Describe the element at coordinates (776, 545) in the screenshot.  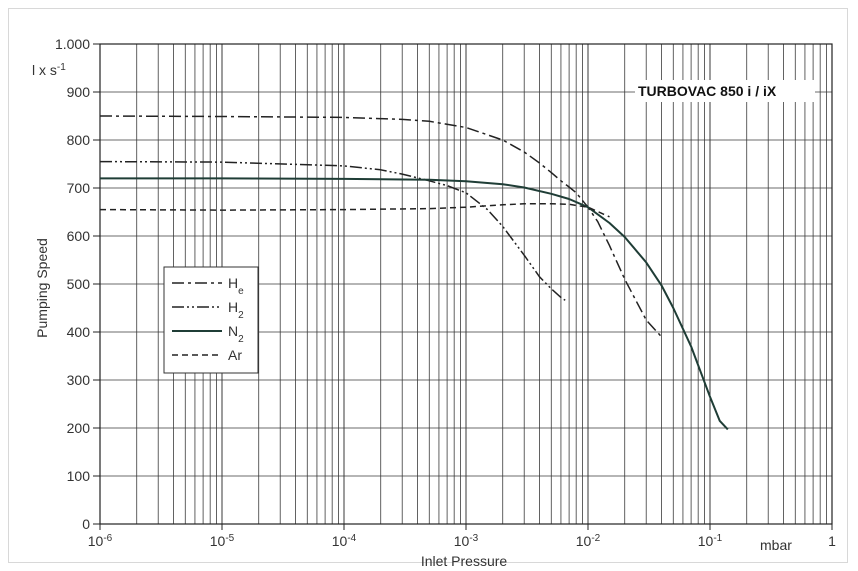
I see `x-unit-label: mbar` at that location.